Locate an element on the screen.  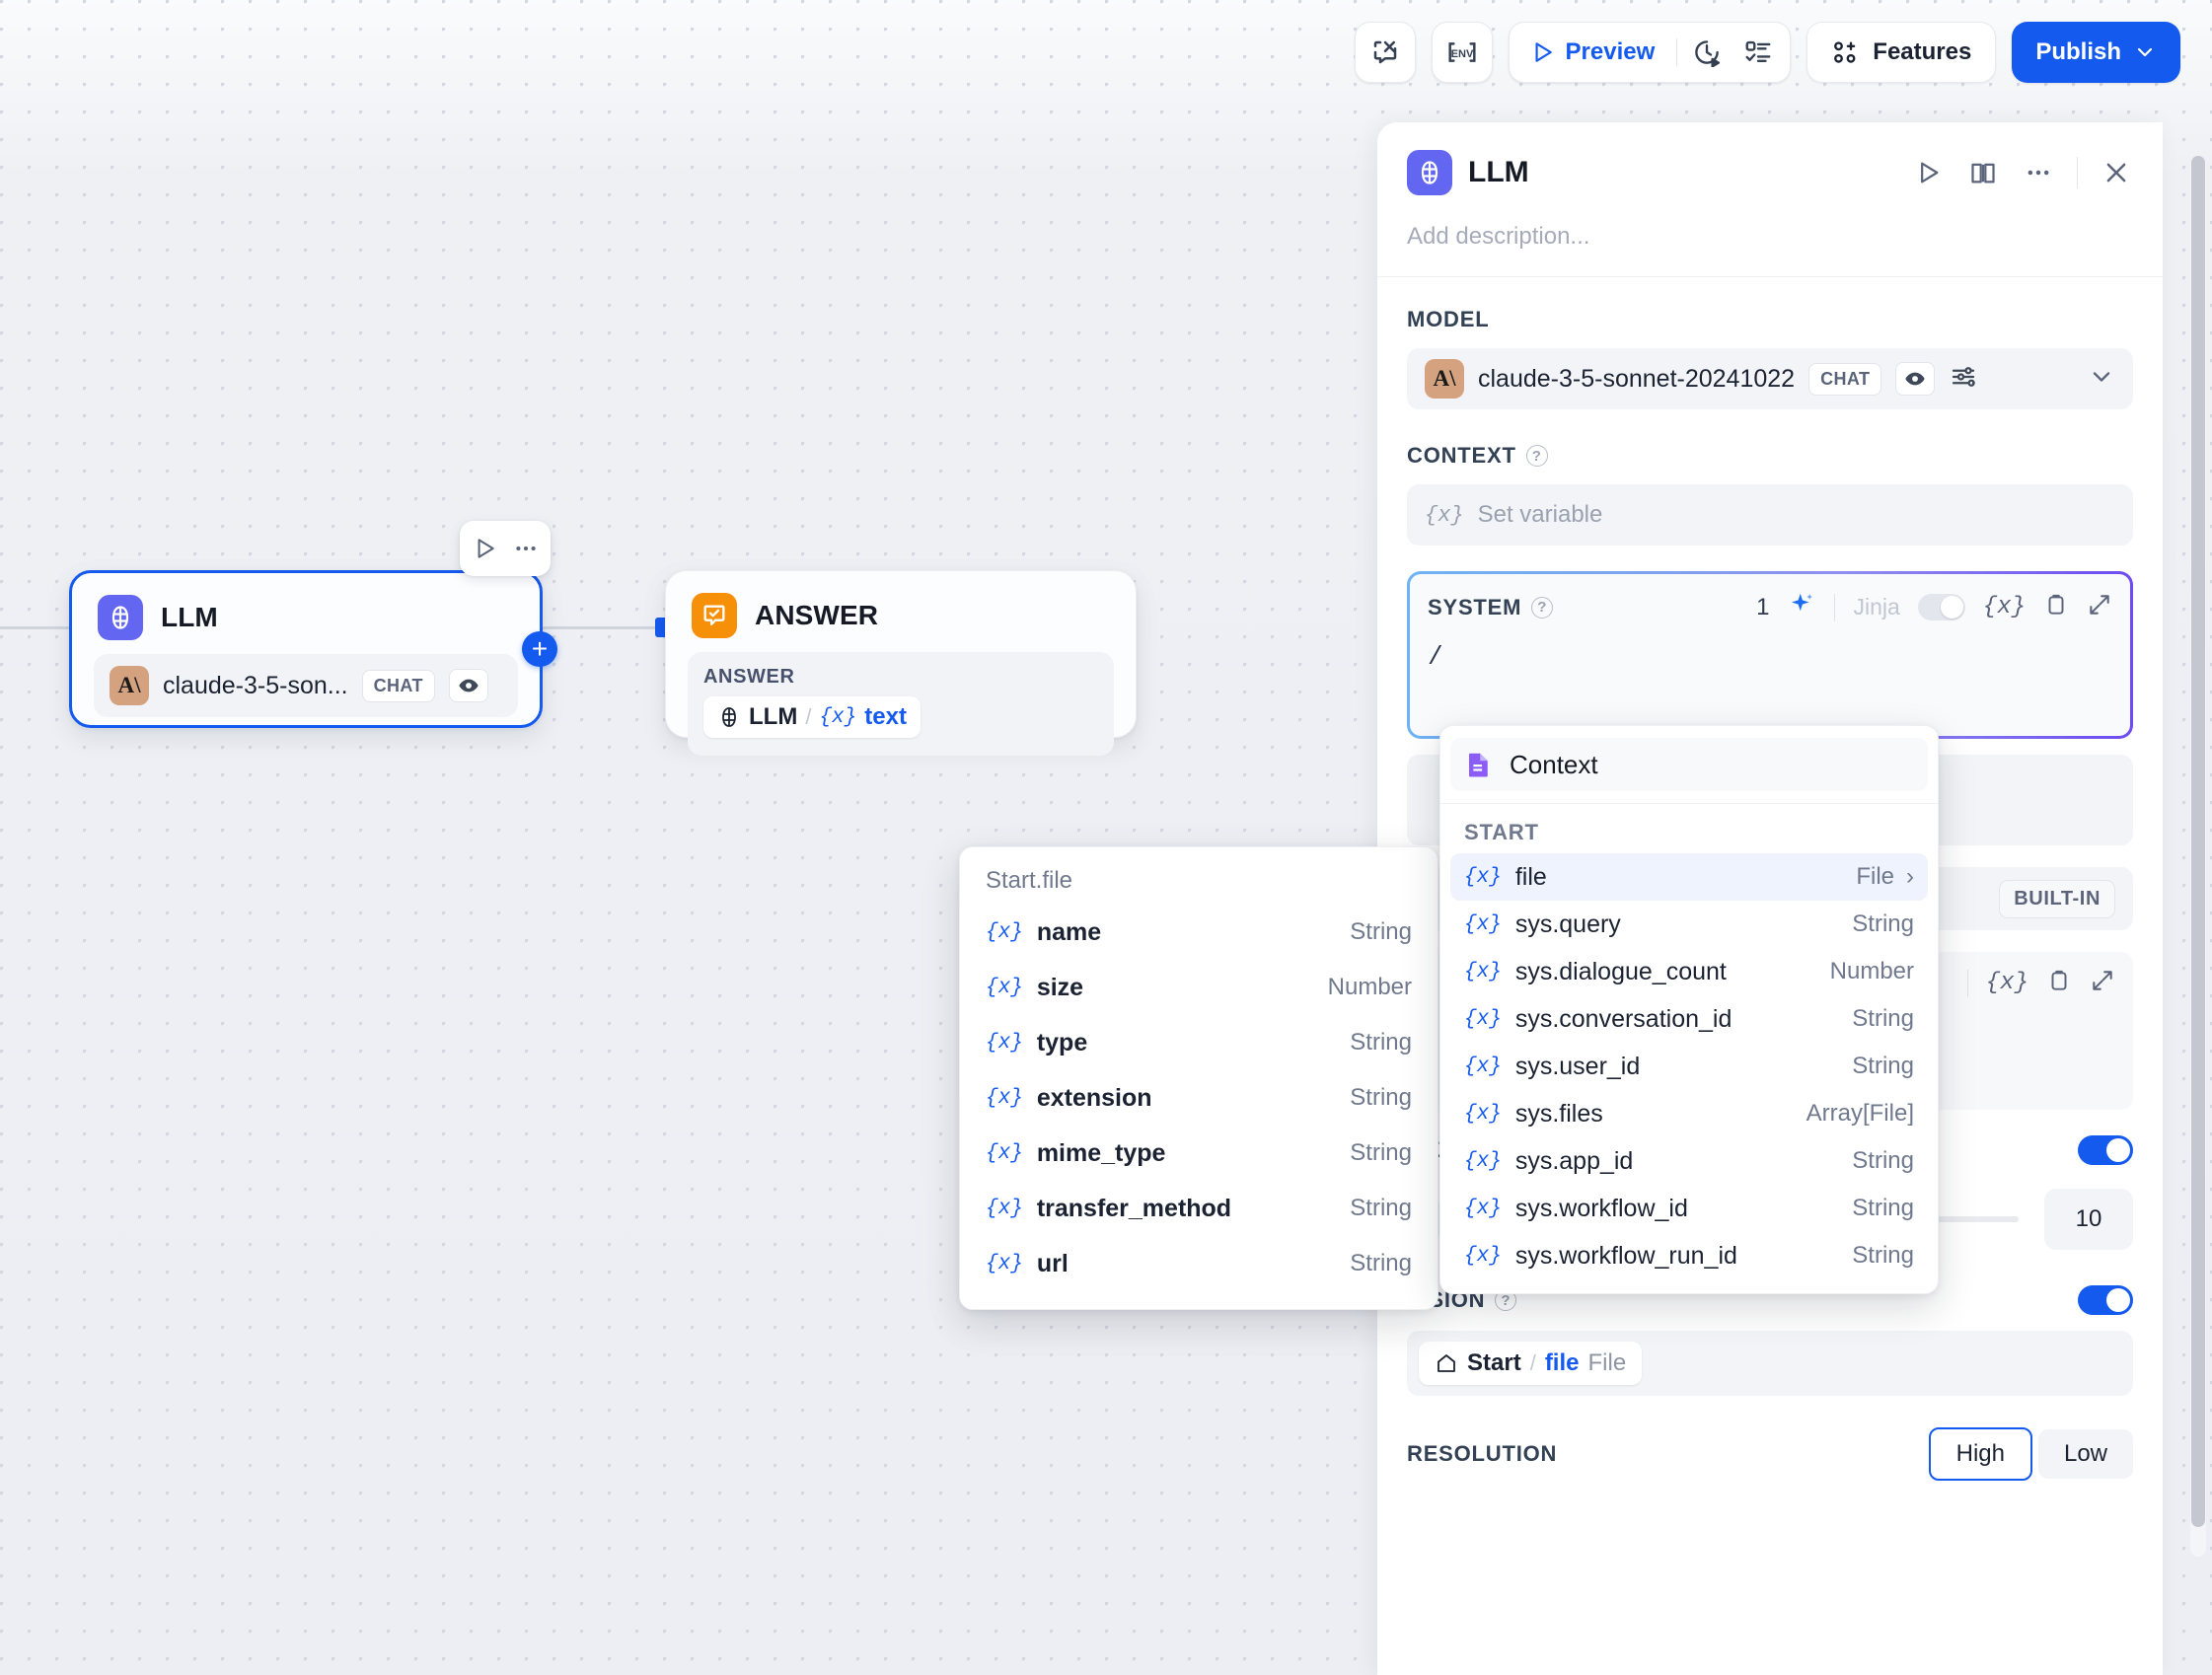
panel-run-button is located at coordinates (1928, 172).